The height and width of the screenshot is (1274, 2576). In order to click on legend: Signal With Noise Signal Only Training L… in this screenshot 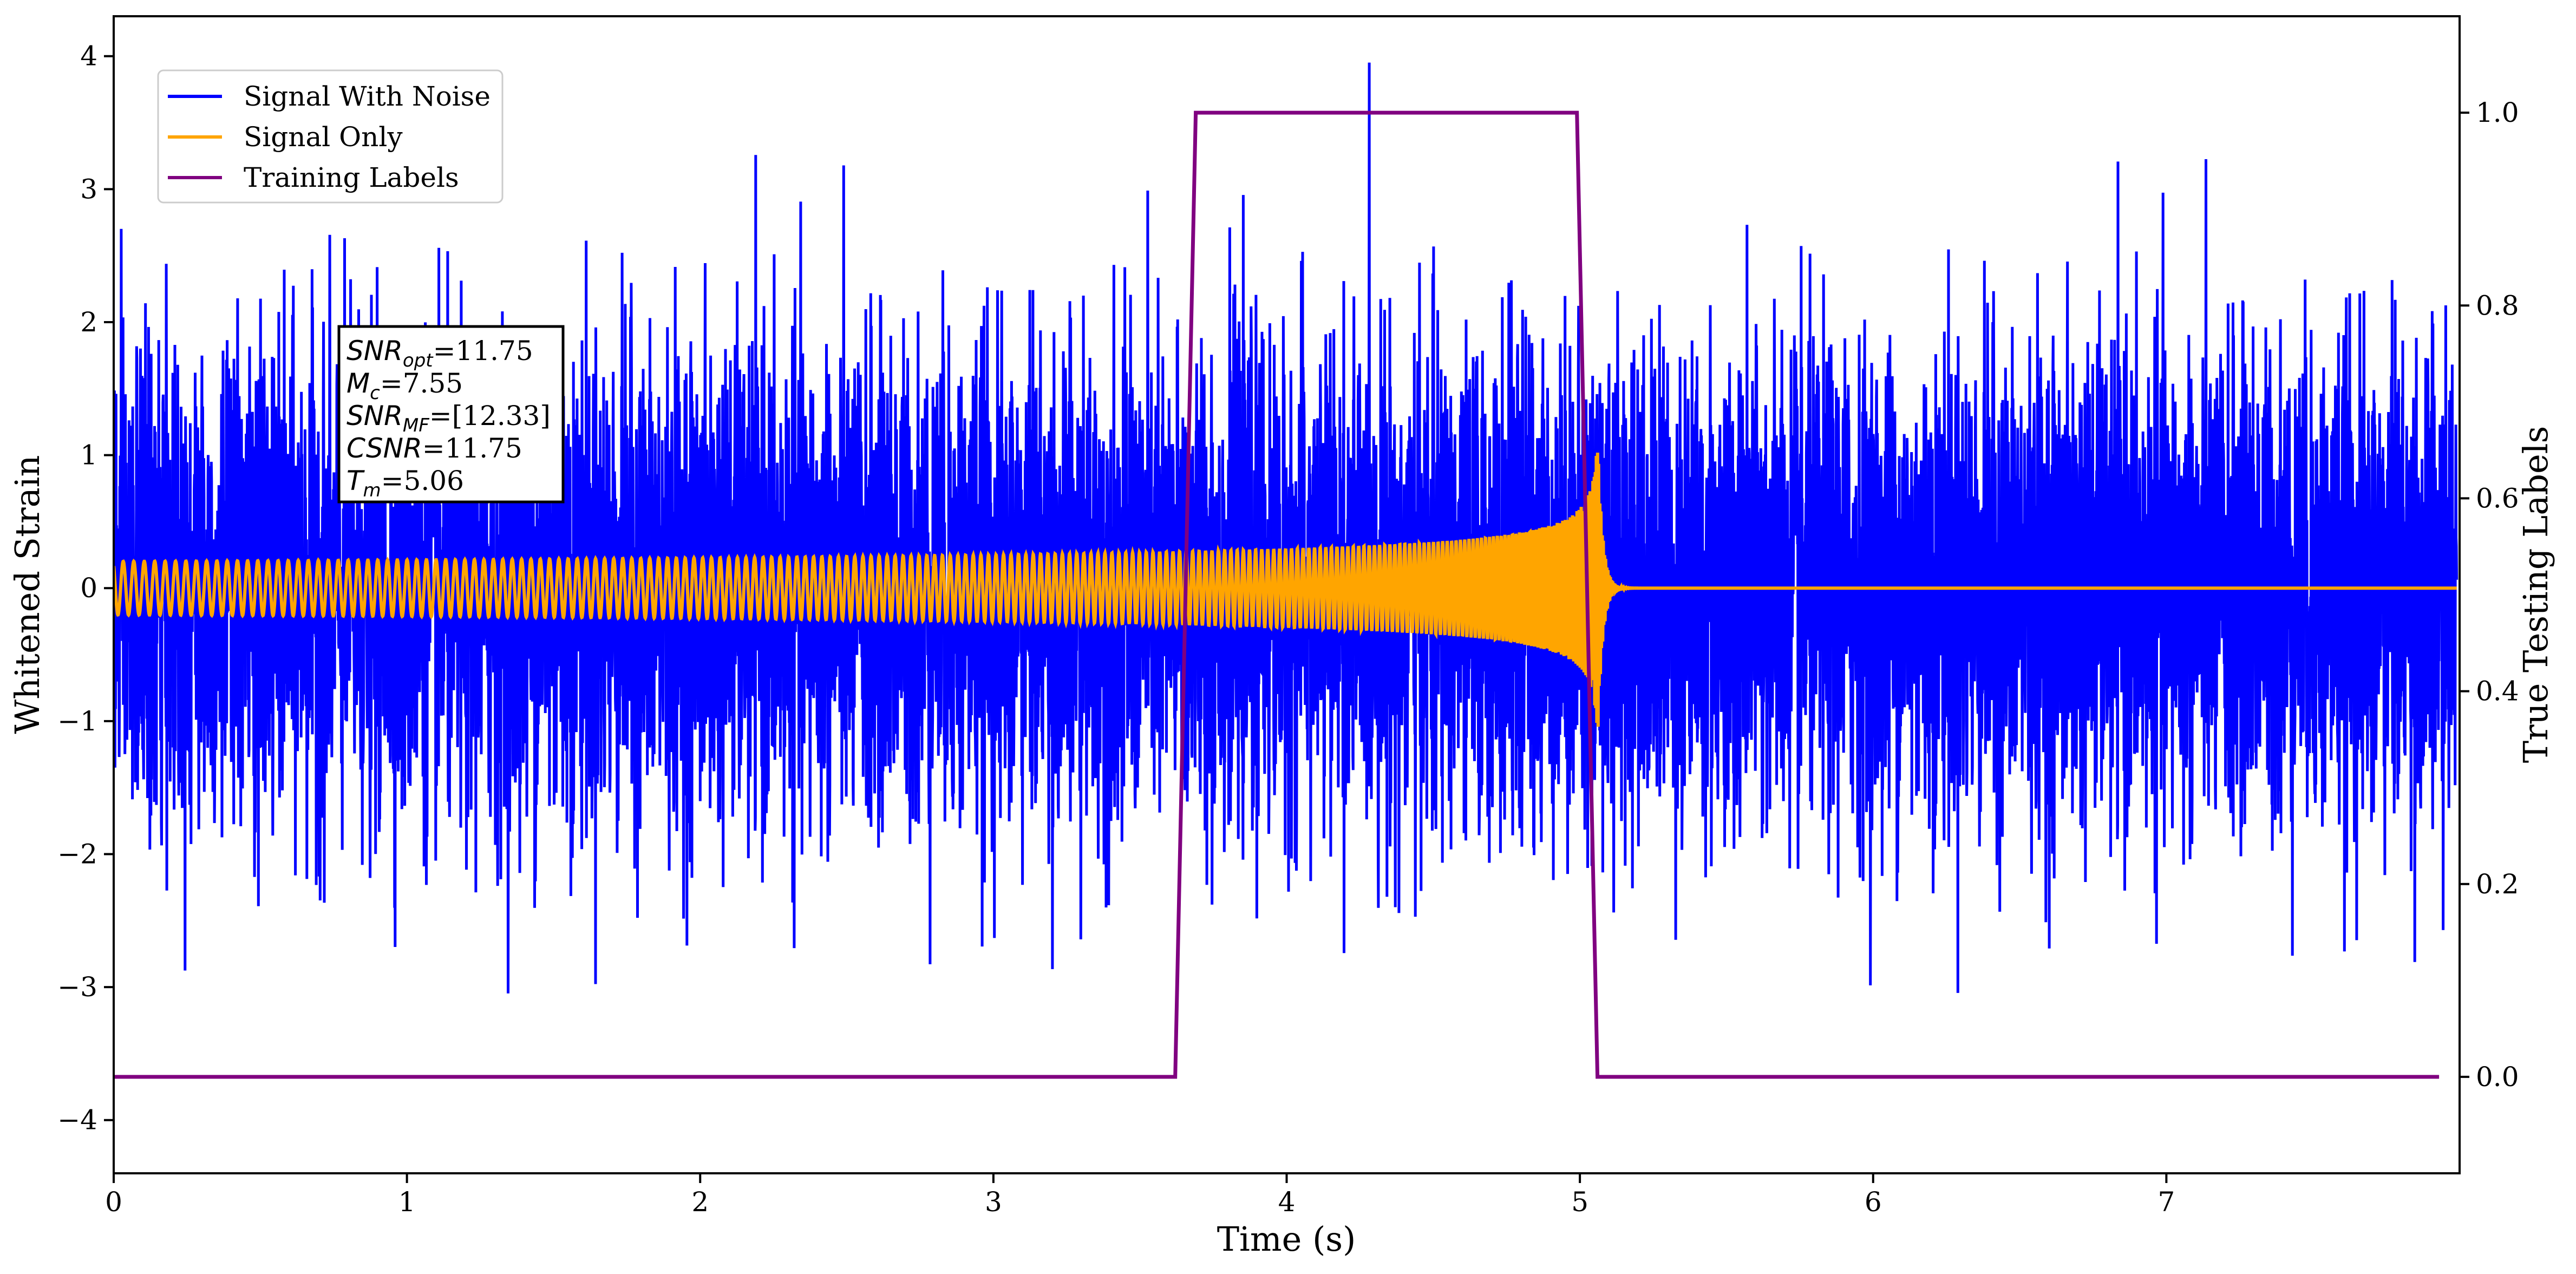, I will do `click(331, 136)`.